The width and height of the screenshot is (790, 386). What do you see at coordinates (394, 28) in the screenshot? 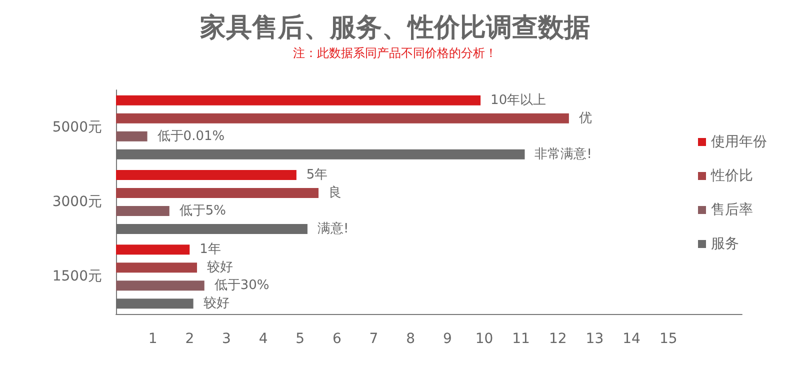
I see `chart-title: 家具售后、服务、性价比调查数据` at bounding box center [394, 28].